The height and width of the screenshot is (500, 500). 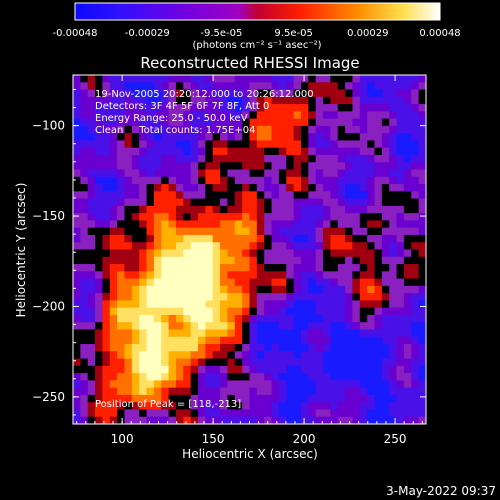 I want to click on colorbar-tick-label: -0.00048, so click(x=75, y=33).